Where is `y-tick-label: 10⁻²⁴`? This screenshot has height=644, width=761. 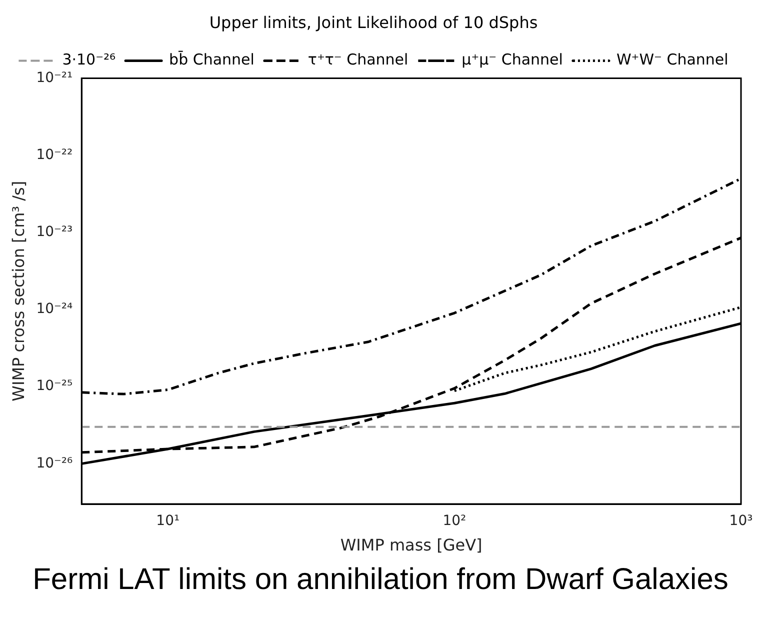
y-tick-label: 10⁻²⁴ is located at coordinates (55, 309).